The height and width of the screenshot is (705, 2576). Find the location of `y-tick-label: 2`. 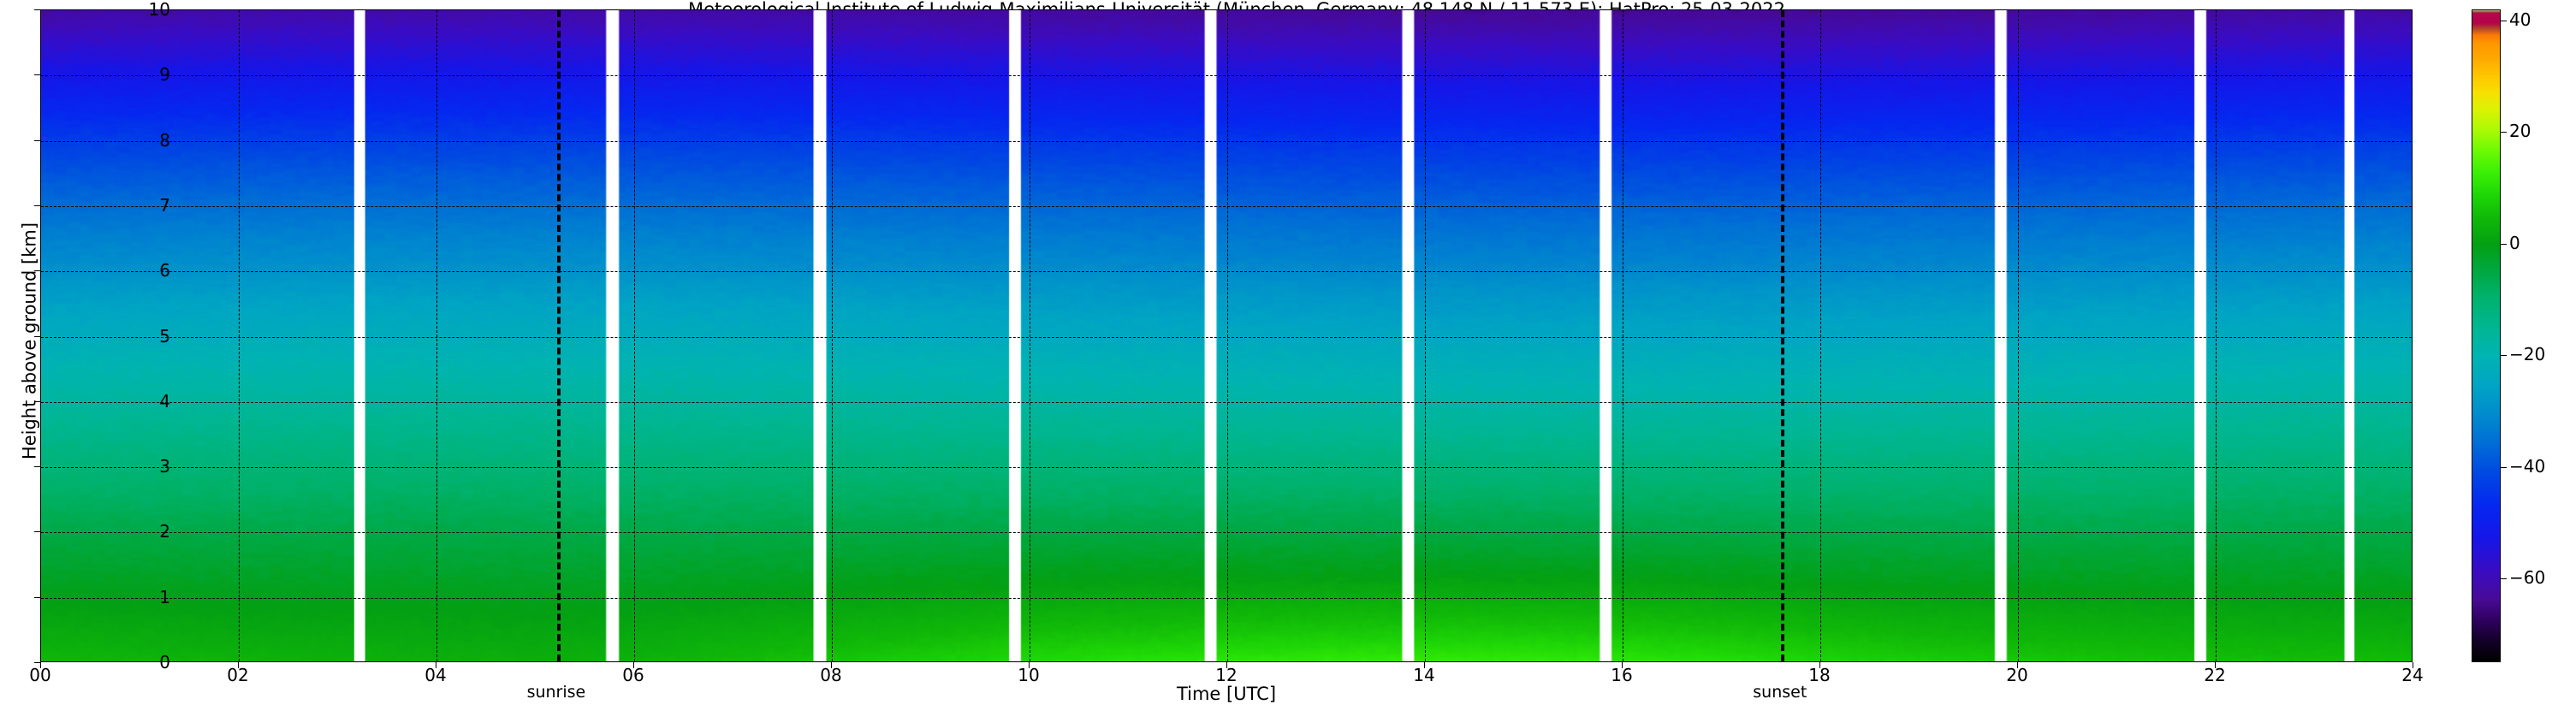

y-tick-label: 2 is located at coordinates (164, 531).